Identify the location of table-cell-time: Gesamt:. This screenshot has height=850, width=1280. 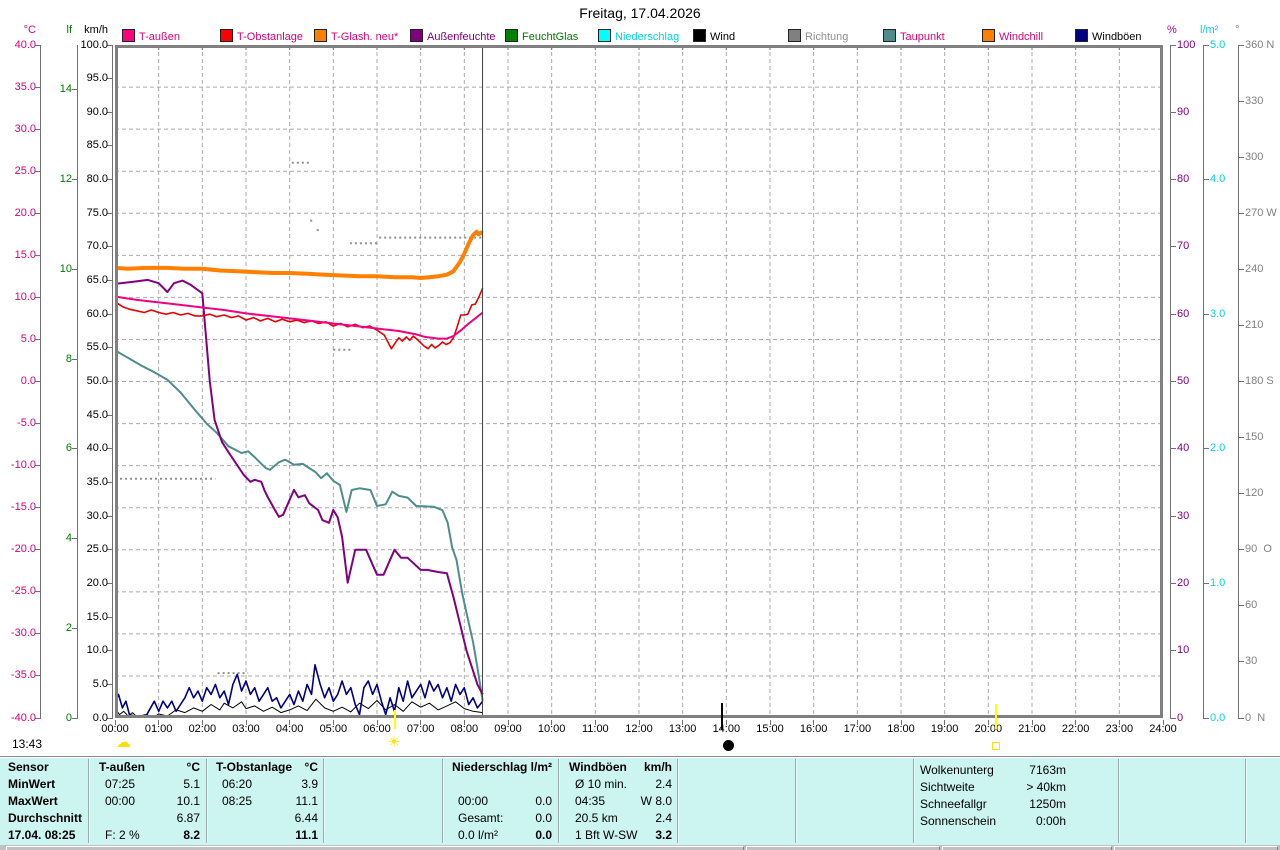
(481, 818).